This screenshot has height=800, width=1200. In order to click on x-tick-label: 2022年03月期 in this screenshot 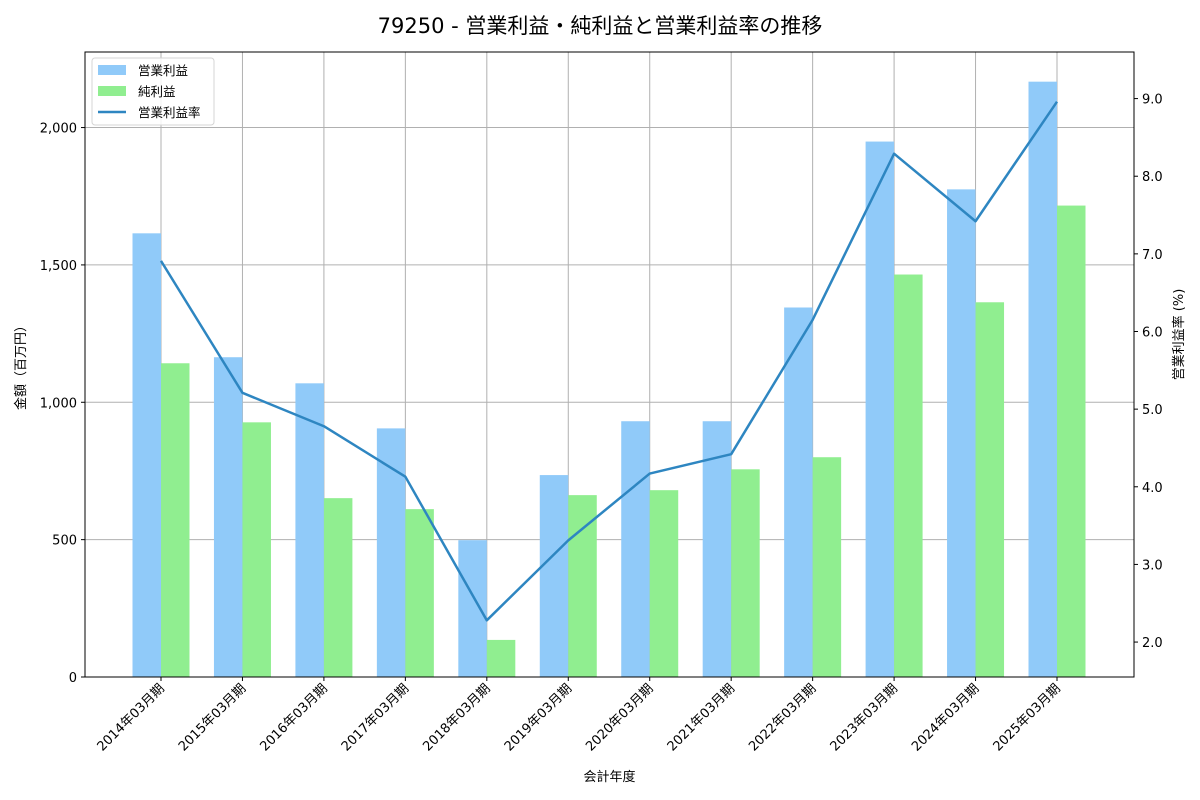, I will do `click(782, 717)`.